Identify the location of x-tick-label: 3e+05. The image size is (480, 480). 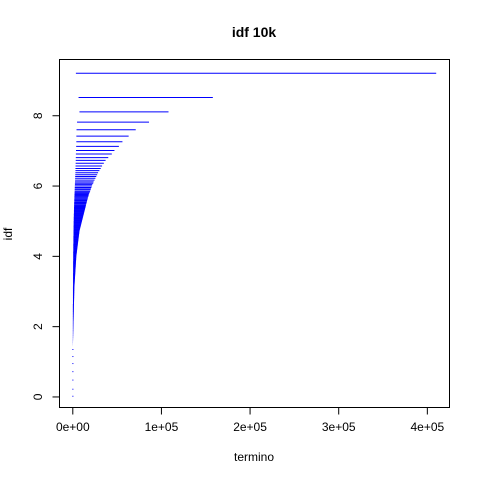
(339, 427).